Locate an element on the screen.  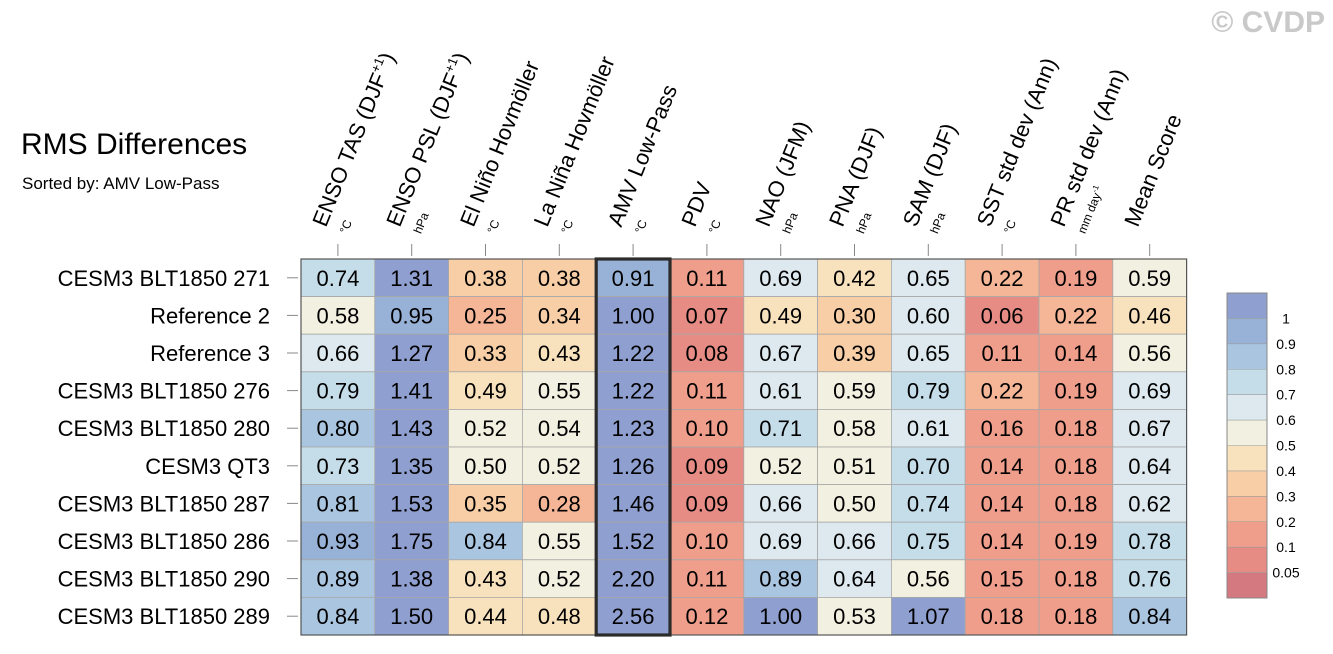
column-label: SST std dev (Ann) is located at coordinates (1017, 142).